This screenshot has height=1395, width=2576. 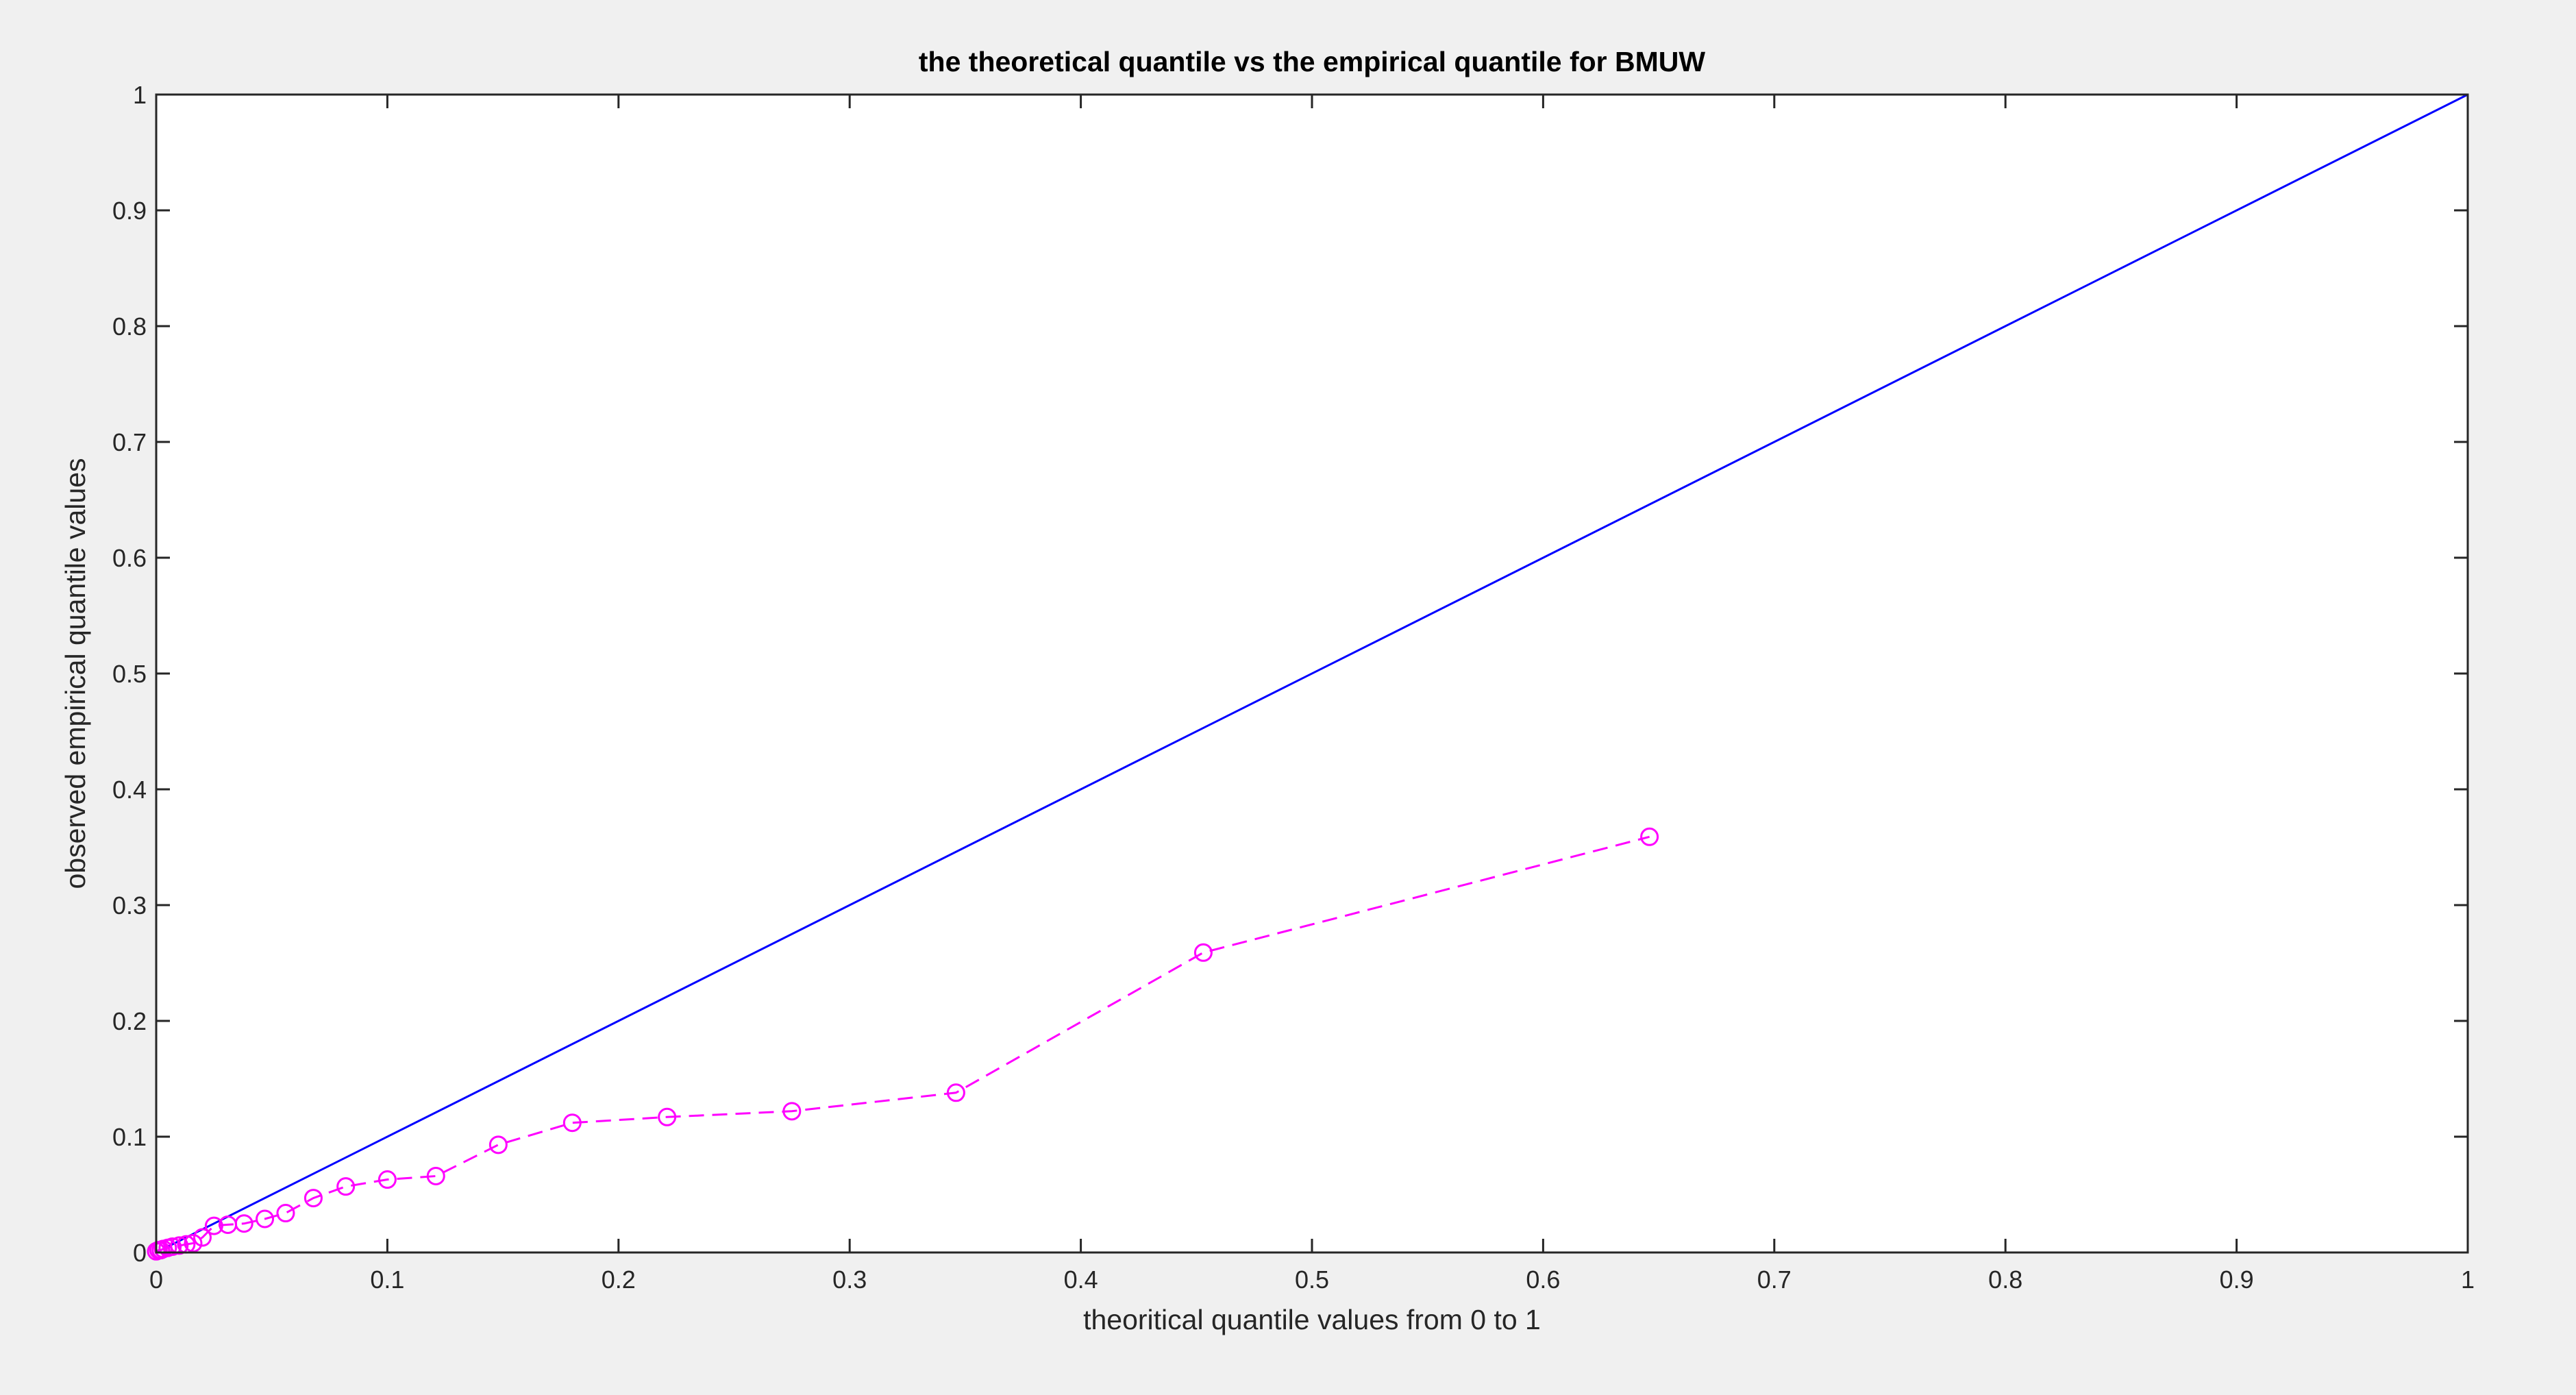 I want to click on x-axis-label: theoritical quantile values from 0 to 1, so click(x=1312, y=1319).